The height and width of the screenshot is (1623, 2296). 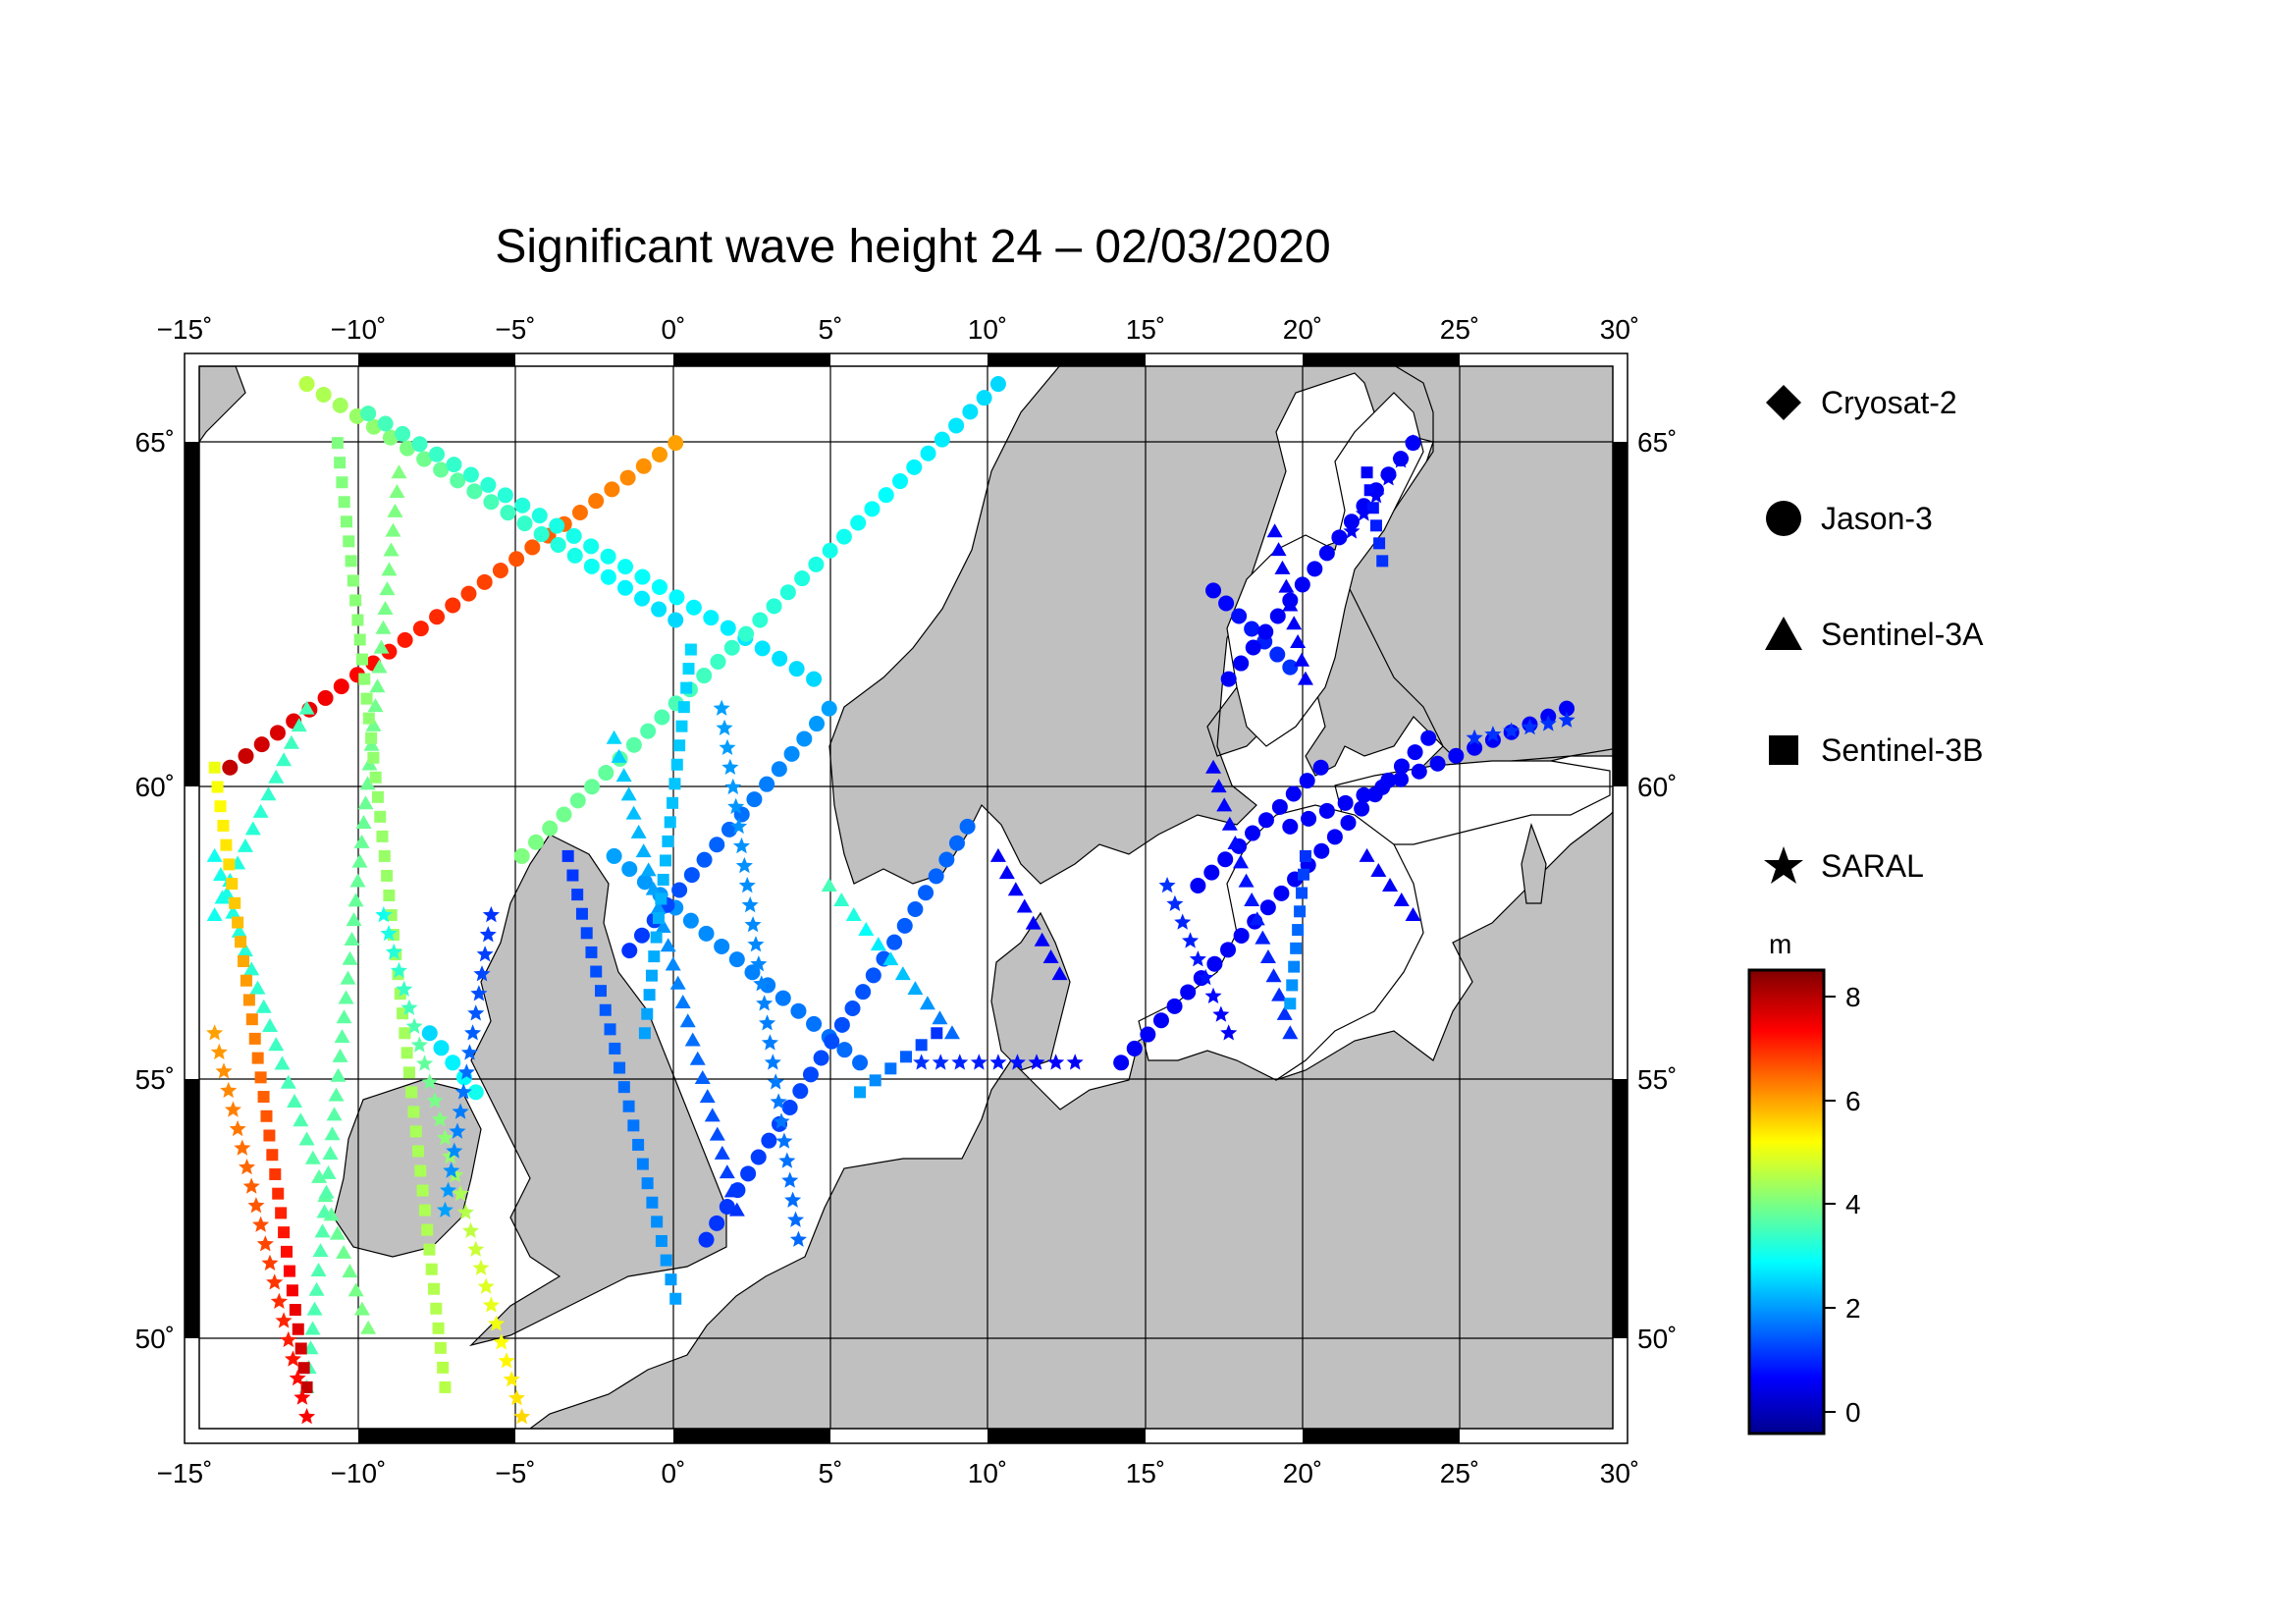 What do you see at coordinates (1619, 1473) in the screenshot?
I see `lon-label: 30˚` at bounding box center [1619, 1473].